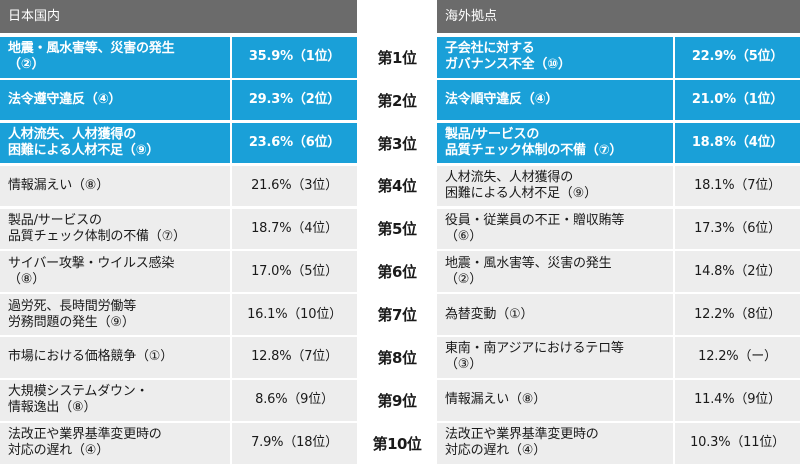 Image resolution: width=800 pixels, height=466 pixels. Describe the element at coordinates (115, 100) in the screenshot. I see `domestic-risk-label: 法令遵守違反（④）` at that location.